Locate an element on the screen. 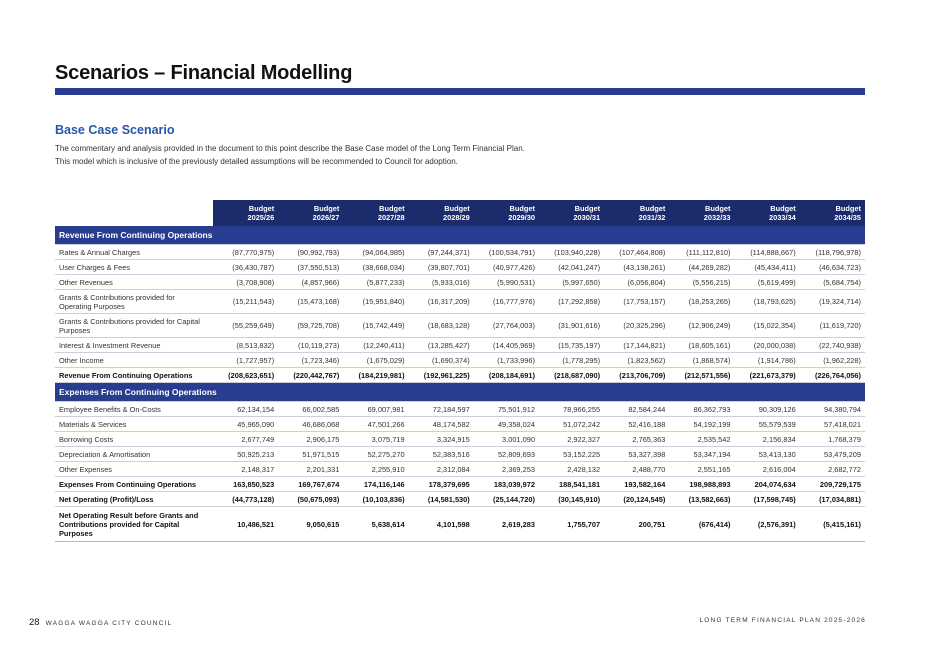 The image size is (928, 656). value-cell: 163,850,523 is located at coordinates (246, 484).